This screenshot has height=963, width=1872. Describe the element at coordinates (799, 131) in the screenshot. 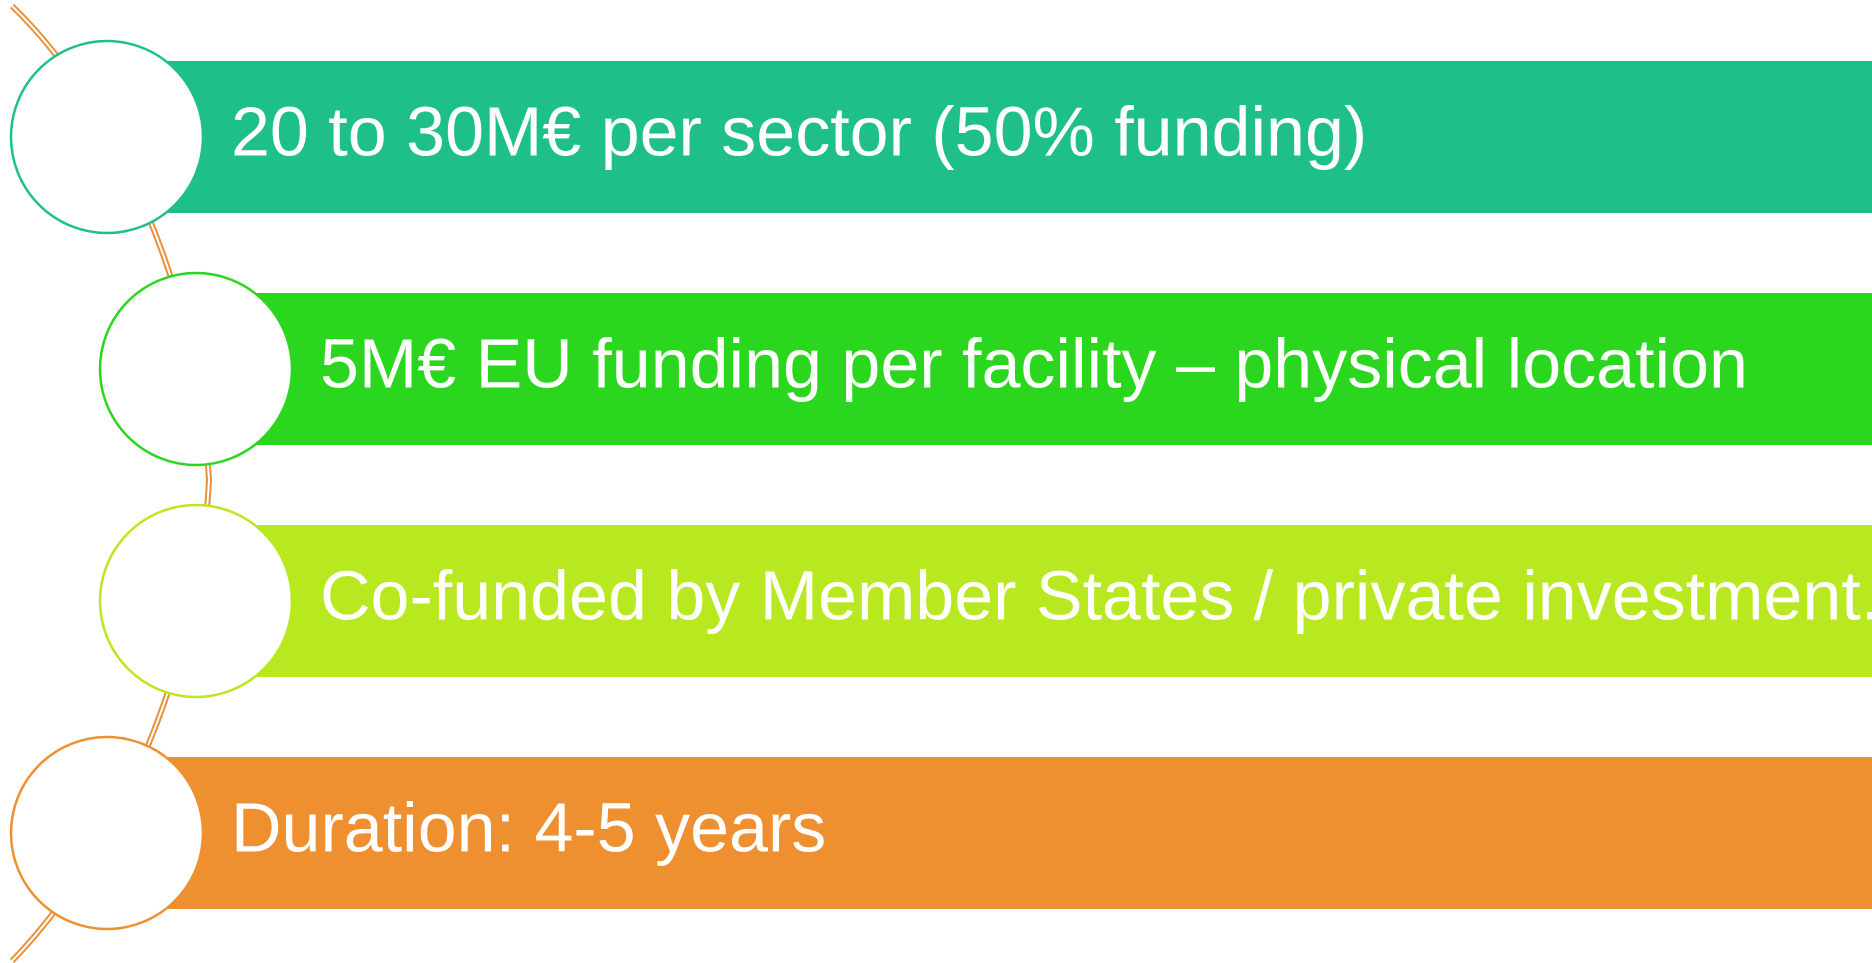

I see `item-text: 20 to 30M€ per sector (50% funding)` at that location.